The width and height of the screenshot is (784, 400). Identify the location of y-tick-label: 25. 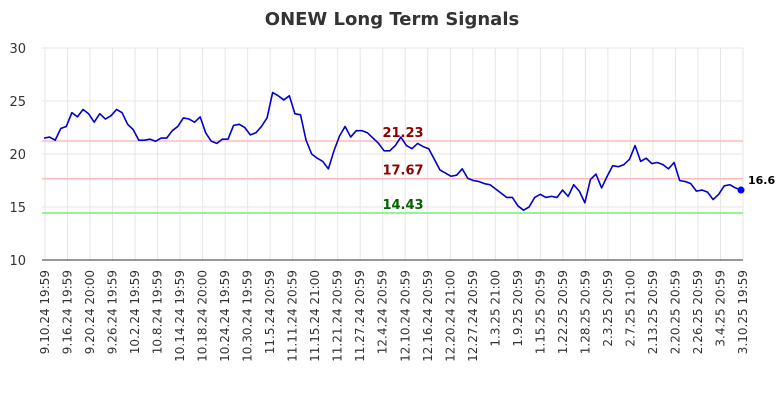
(17, 102).